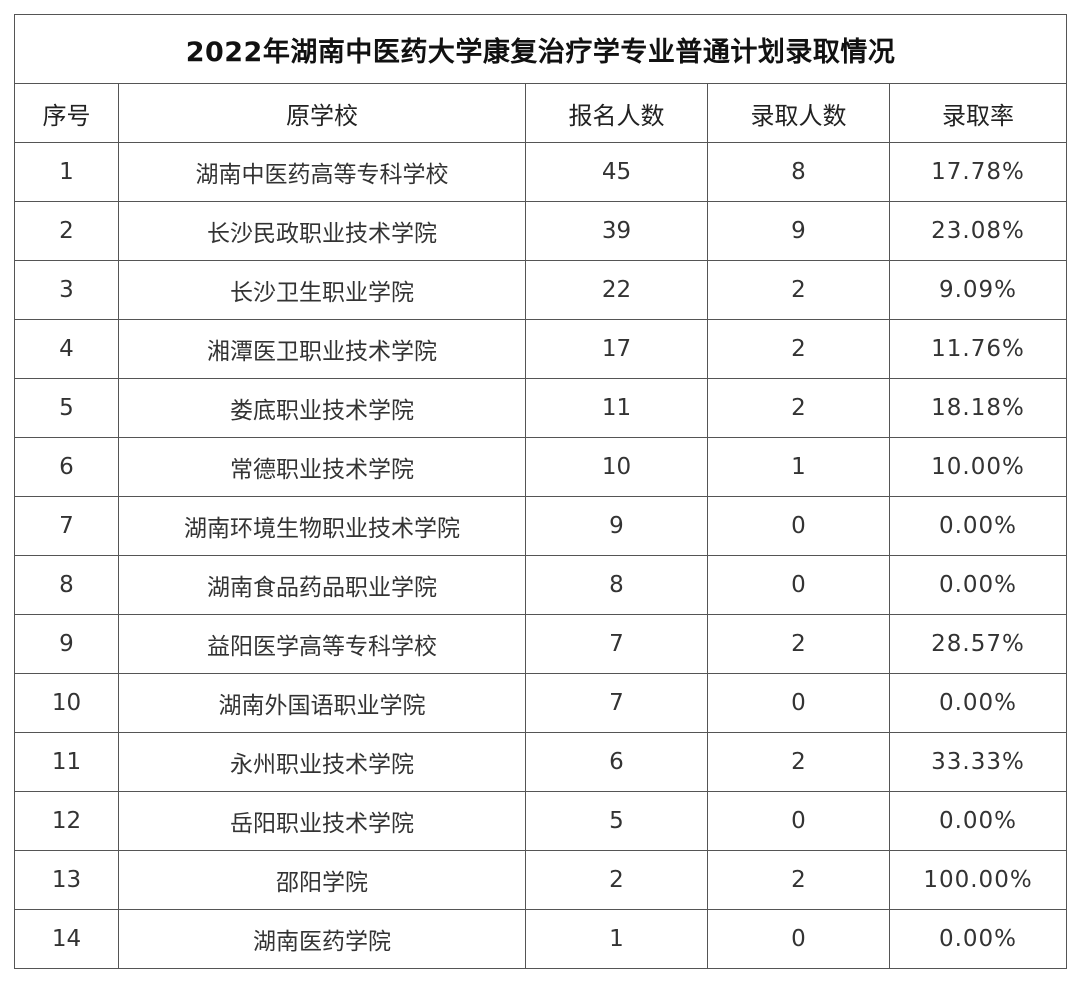 The image size is (1080, 994). I want to click on table-header-row: 序号 原学校 报名人数 录取人数 录取率, so click(541, 113).